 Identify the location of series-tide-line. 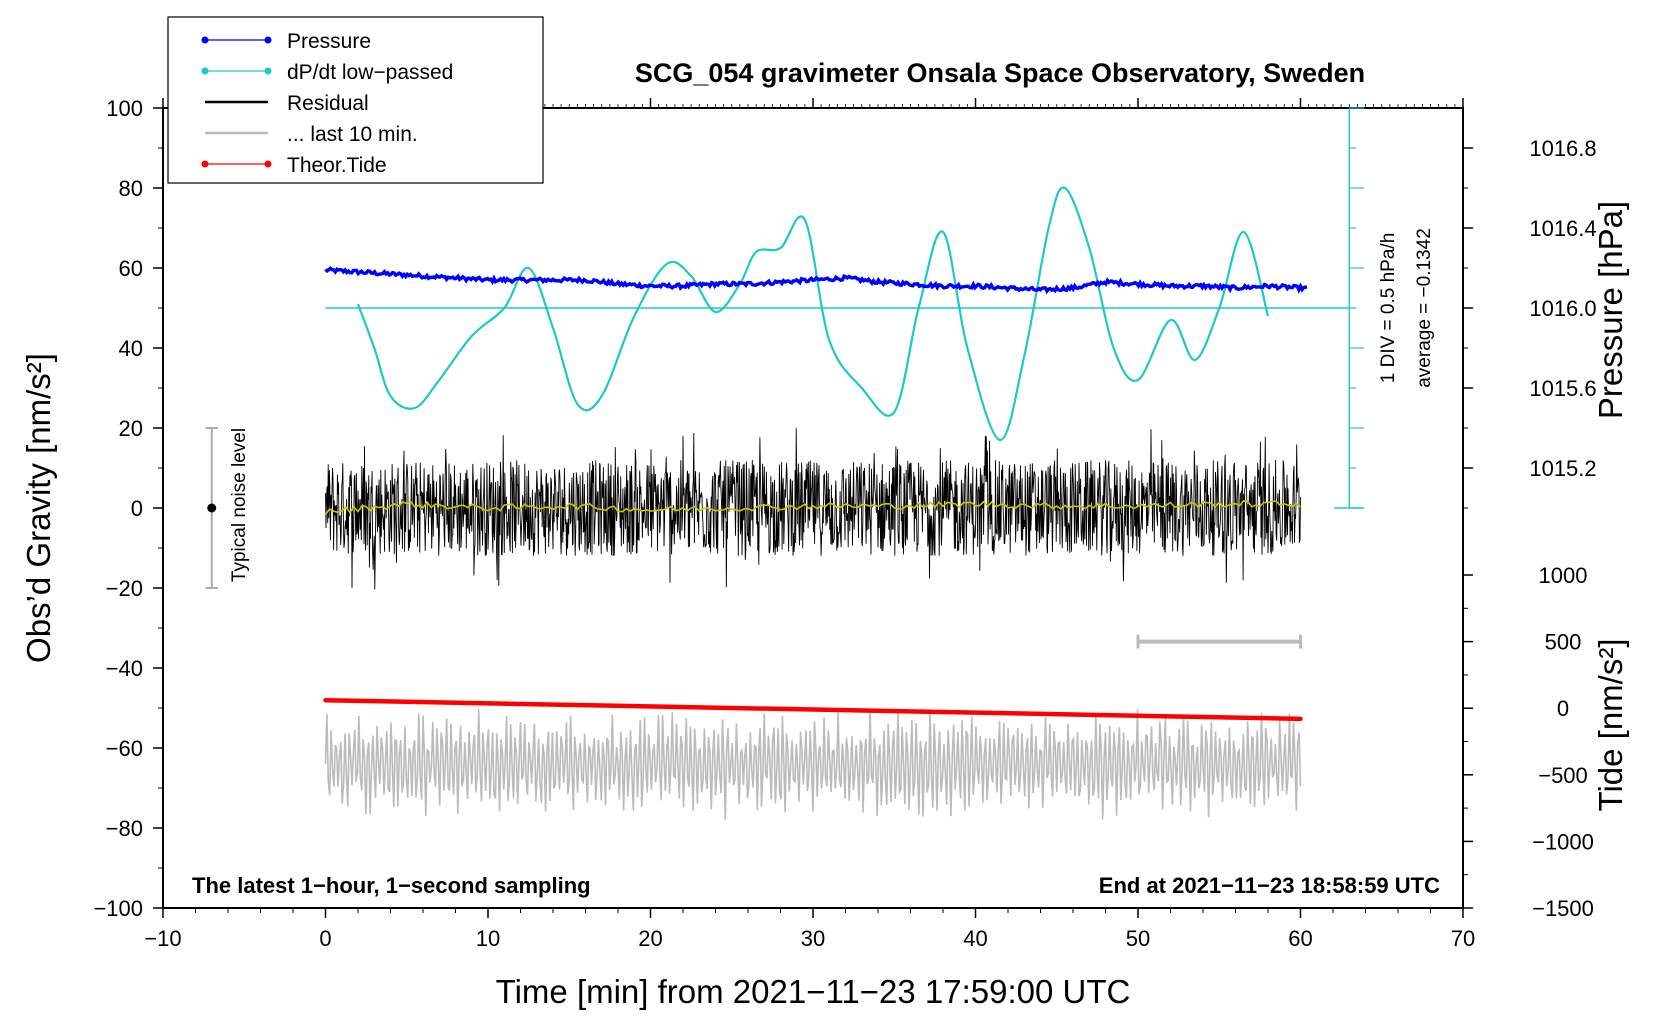
(813, 709).